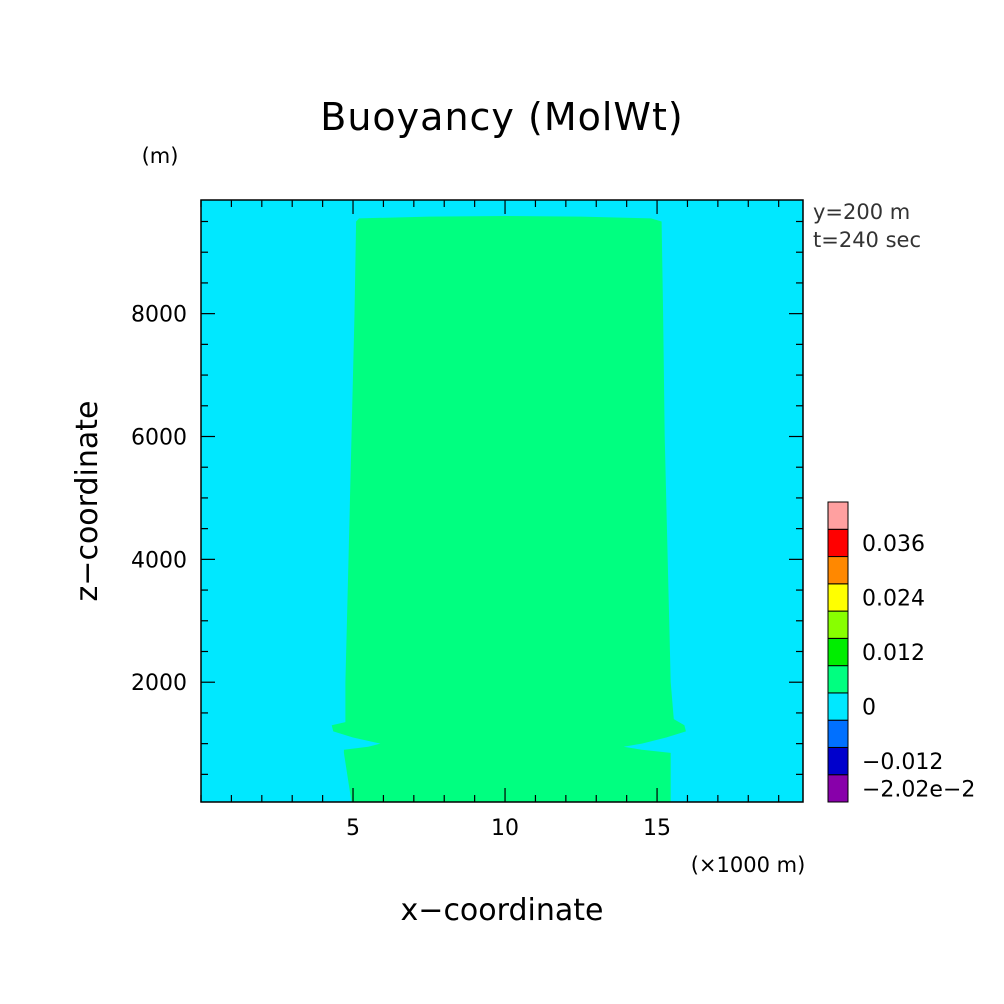 Image resolution: width=1004 pixels, height=1004 pixels. Describe the element at coordinates (861, 212) in the screenshot. I see `annotation-y-position: y=200 m` at that location.